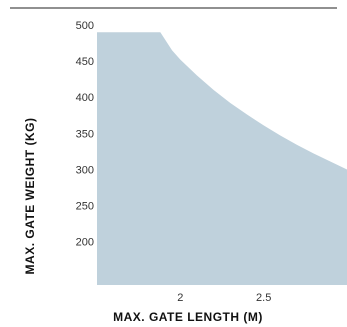 The image size is (347, 327). I want to click on y-tick-label: 350, so click(85, 134).